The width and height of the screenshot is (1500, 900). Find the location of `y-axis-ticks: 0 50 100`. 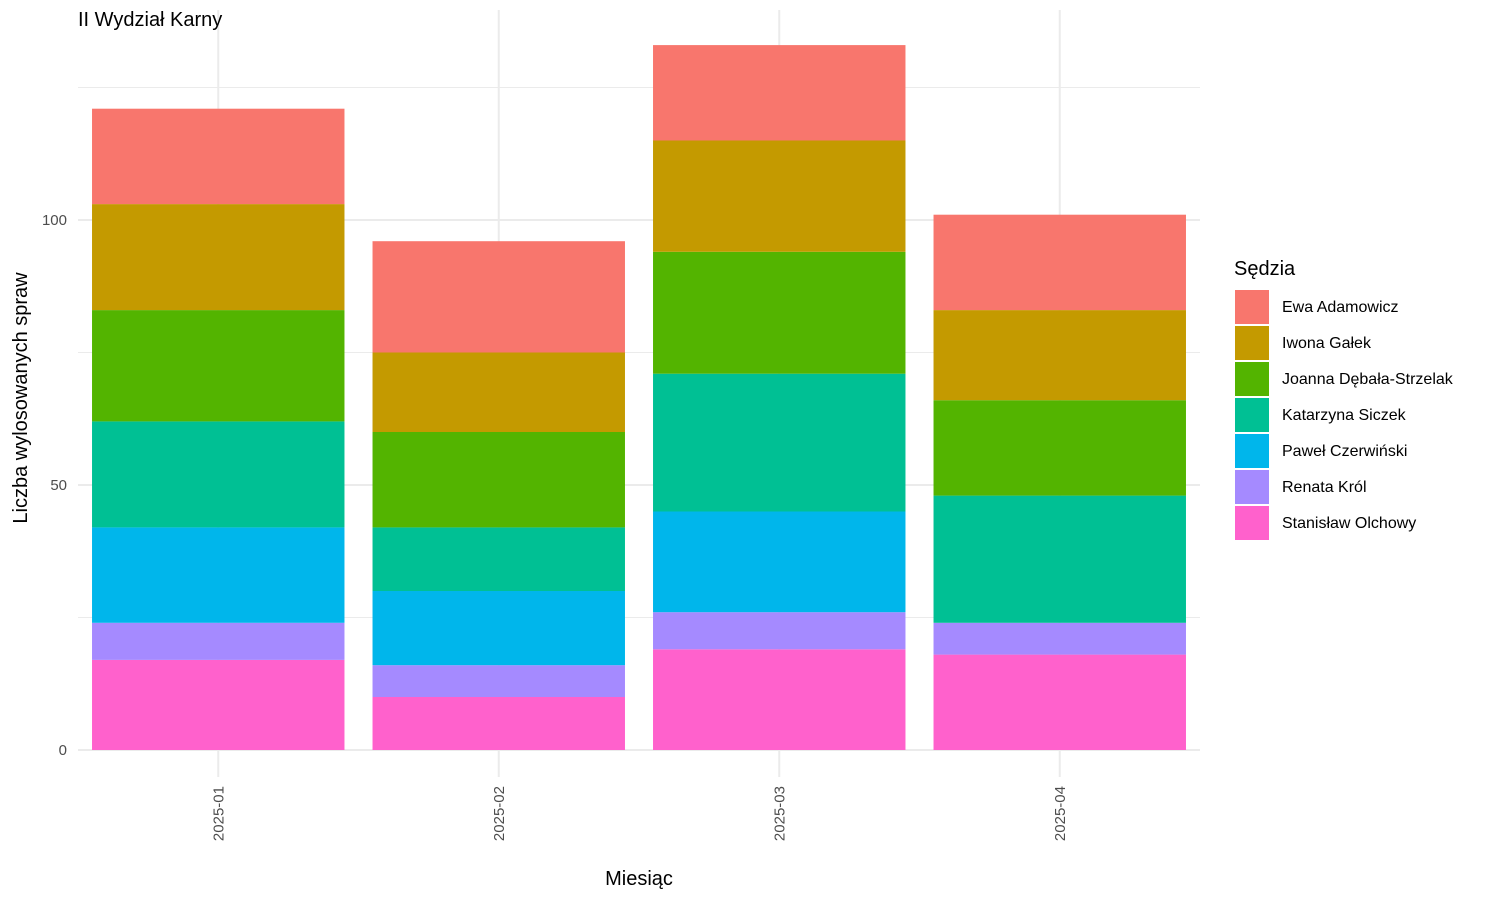

y-axis-ticks: 0 50 100 is located at coordinates (54, 485).